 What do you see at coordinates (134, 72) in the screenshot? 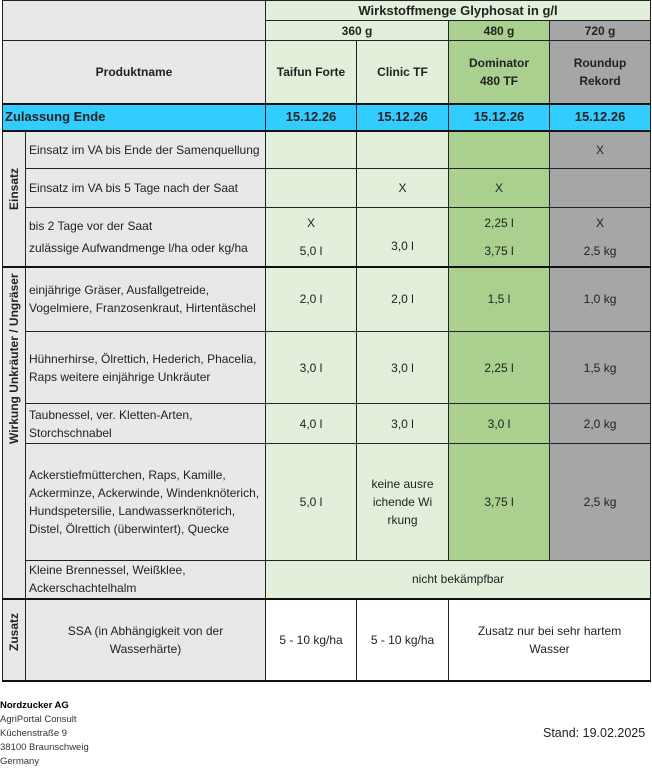
I see `product-label: Produktname` at bounding box center [134, 72].